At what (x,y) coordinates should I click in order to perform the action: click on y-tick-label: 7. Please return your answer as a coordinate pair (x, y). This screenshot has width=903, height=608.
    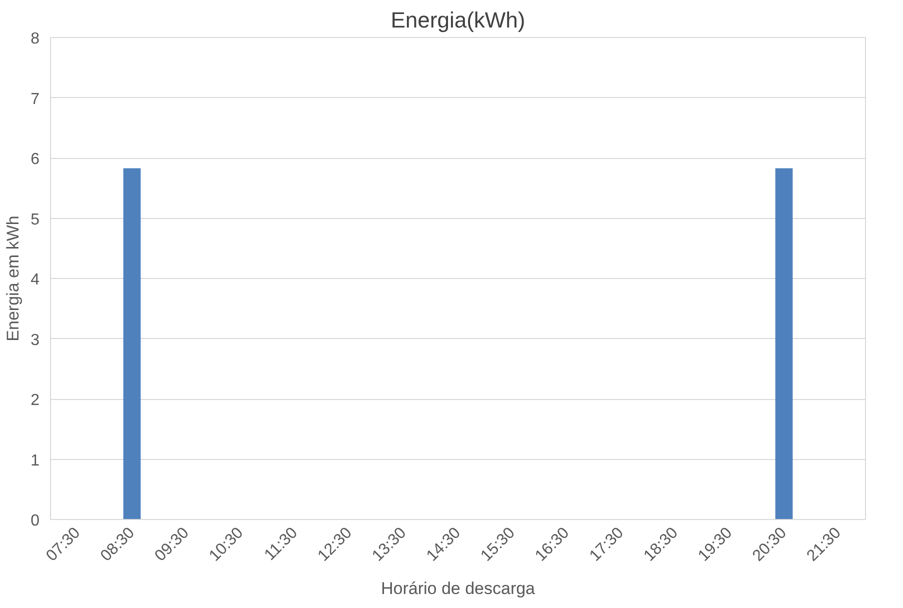
    Looking at the image, I should click on (35, 99).